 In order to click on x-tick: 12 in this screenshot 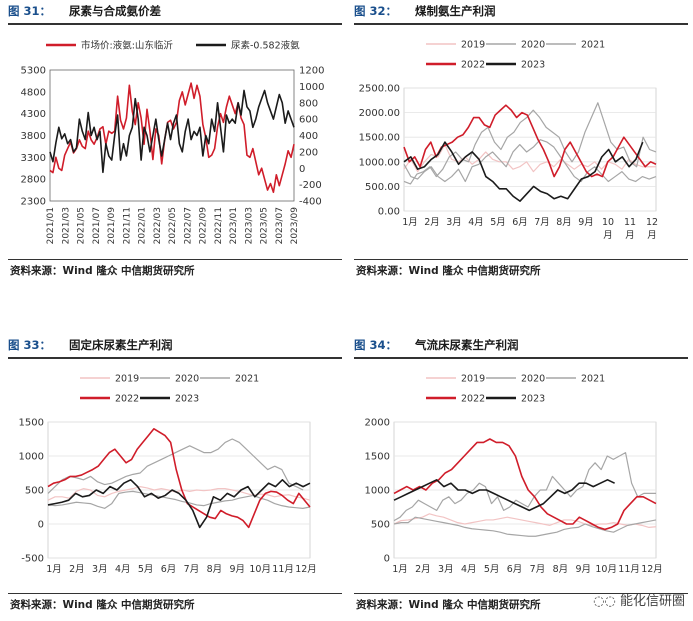, I will do `click(652, 222)`.